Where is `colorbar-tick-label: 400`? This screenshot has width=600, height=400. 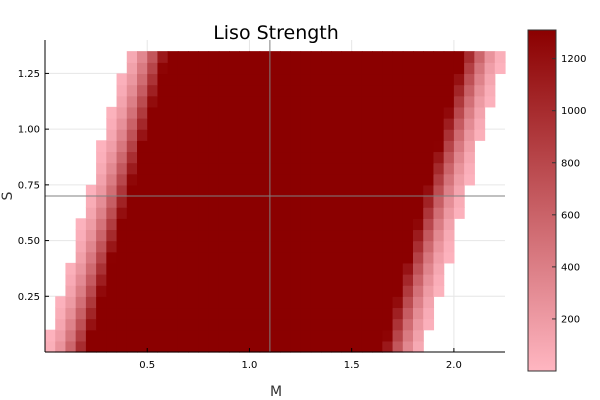
colorbar-tick-label: 400 is located at coordinates (570, 267).